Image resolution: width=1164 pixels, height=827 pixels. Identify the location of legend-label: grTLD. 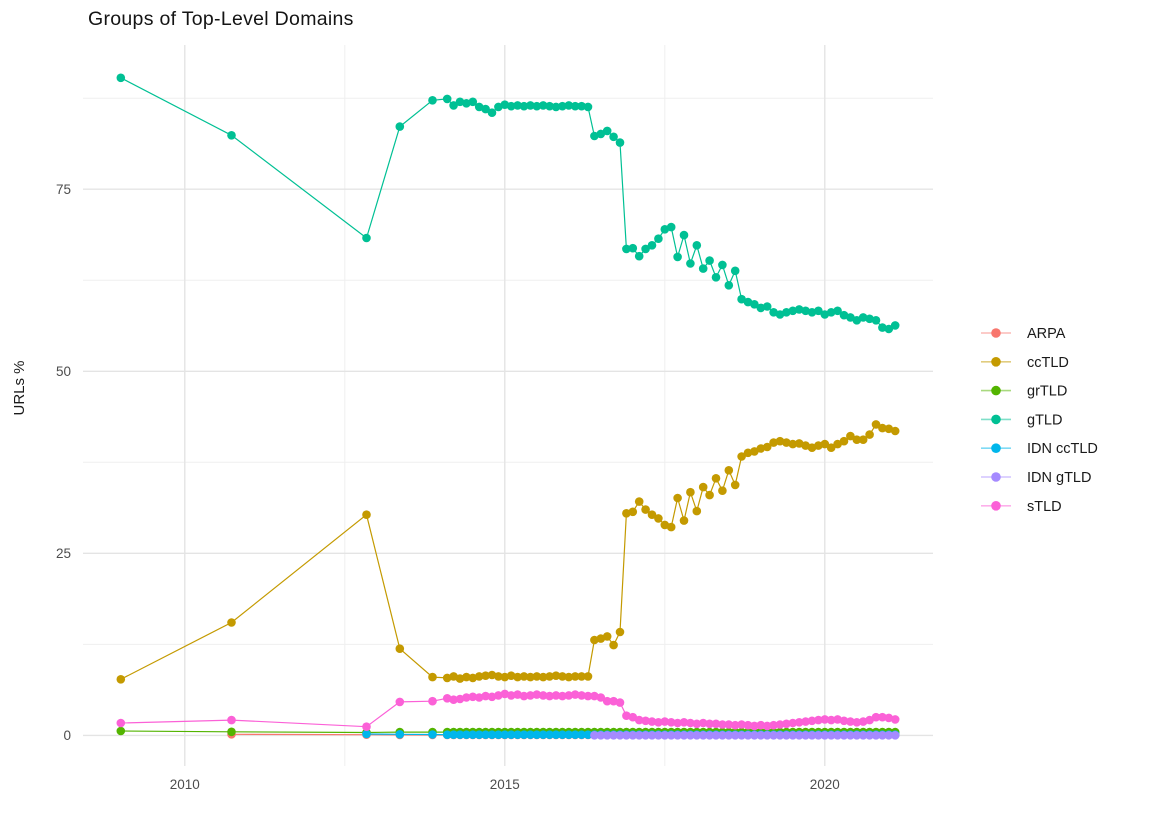
(1047, 392).